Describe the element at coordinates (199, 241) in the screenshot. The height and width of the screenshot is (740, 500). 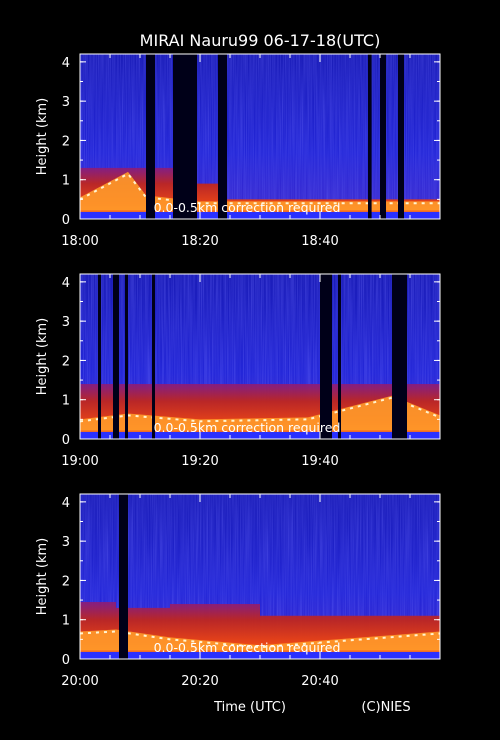
I see `x-tick-label: 18:20` at that location.